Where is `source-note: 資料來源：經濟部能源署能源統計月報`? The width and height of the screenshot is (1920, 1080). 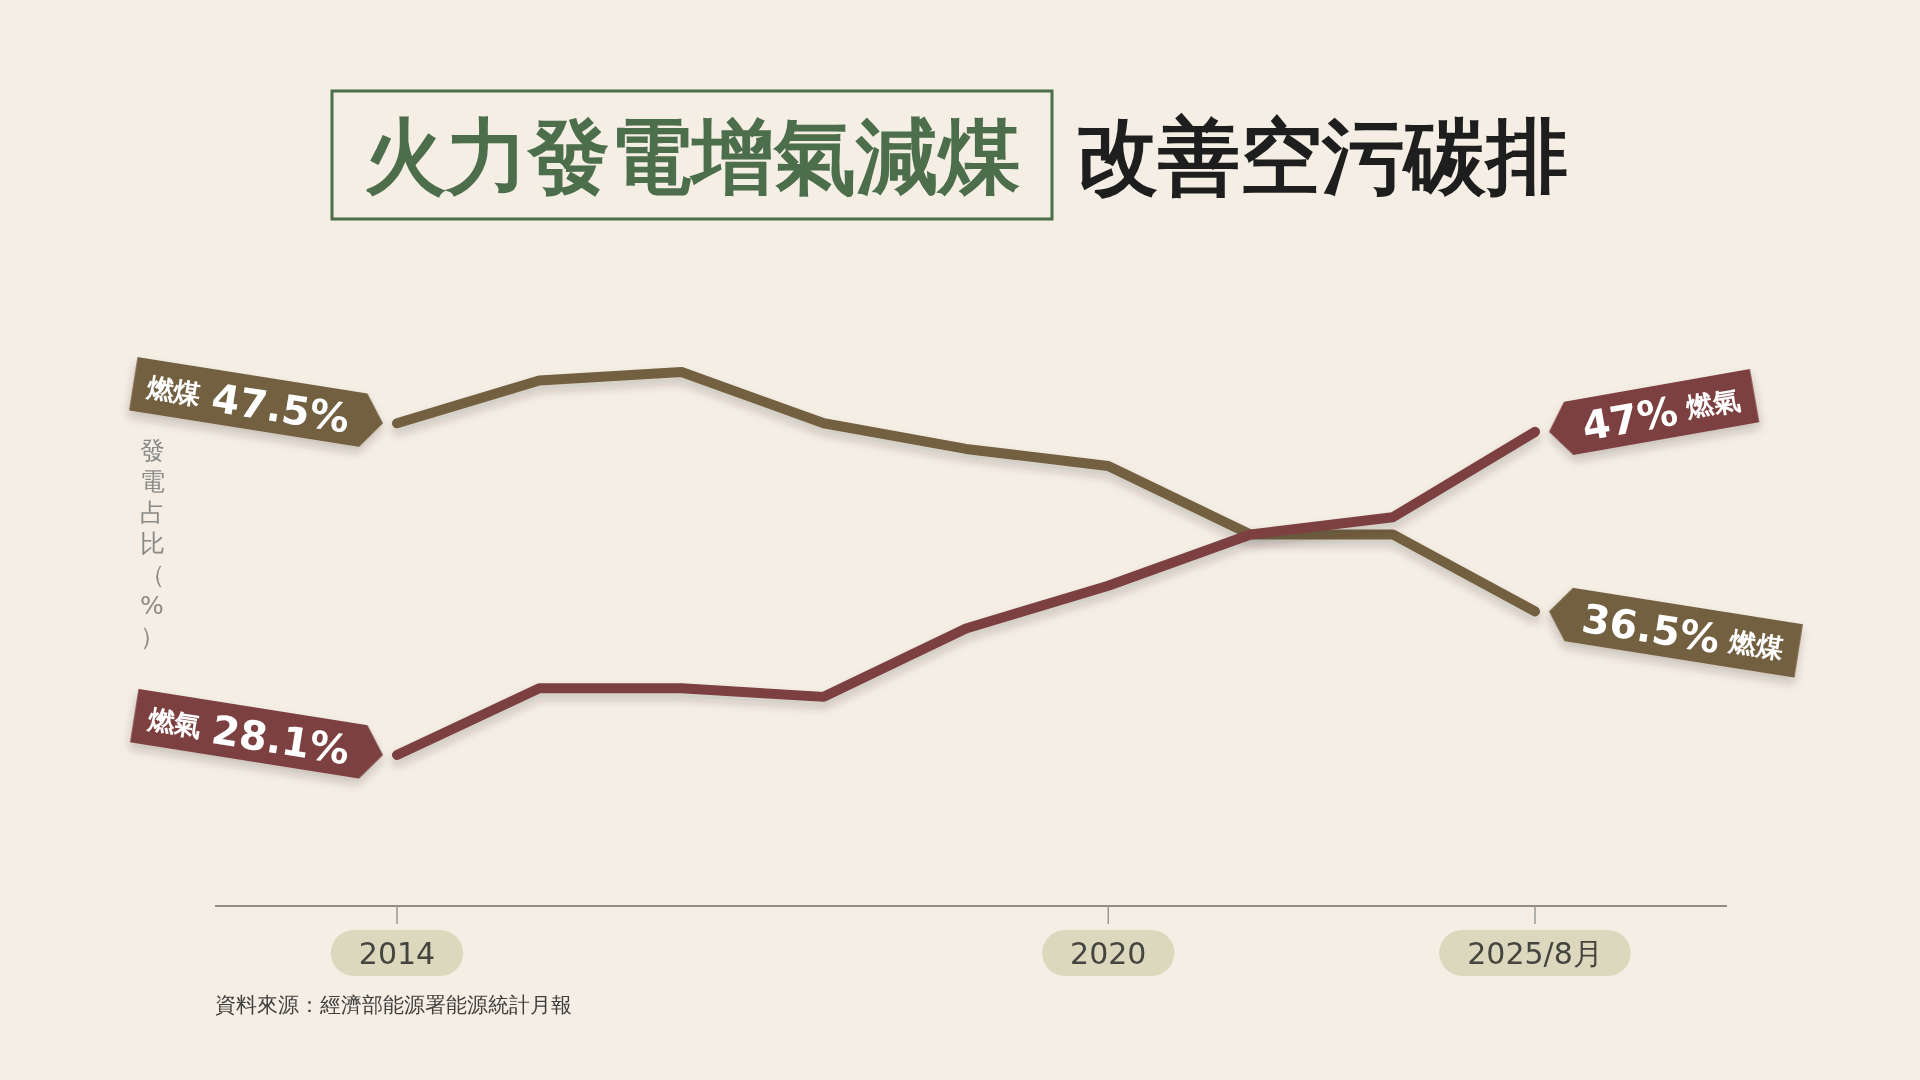
source-note: 資料來源：經濟部能源署能源統計月報 is located at coordinates (393, 1005).